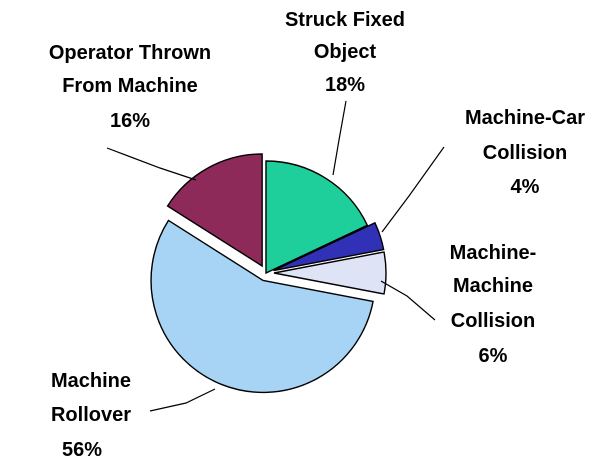 The width and height of the screenshot is (603, 464). What do you see at coordinates (493, 356) in the screenshot?
I see `label-machine-machine-percent: 6%` at bounding box center [493, 356].